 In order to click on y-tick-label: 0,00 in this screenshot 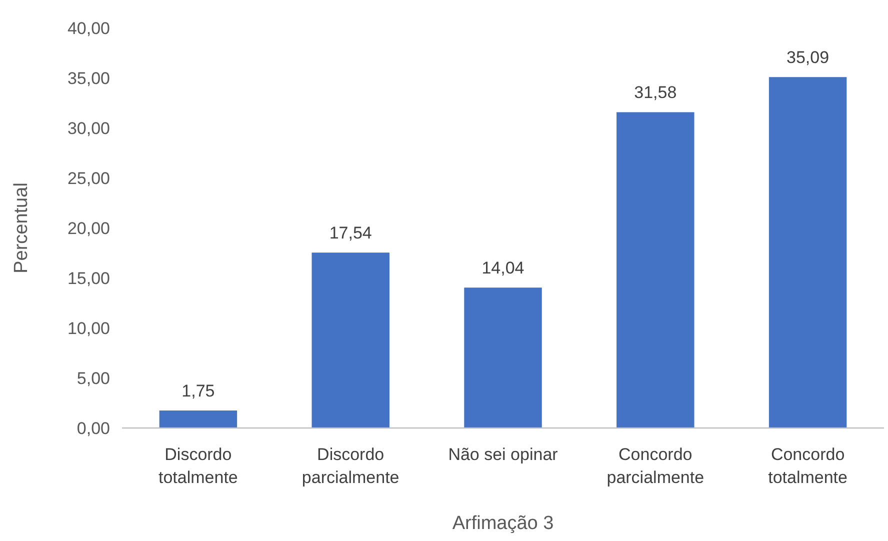, I will do `click(93, 428)`.